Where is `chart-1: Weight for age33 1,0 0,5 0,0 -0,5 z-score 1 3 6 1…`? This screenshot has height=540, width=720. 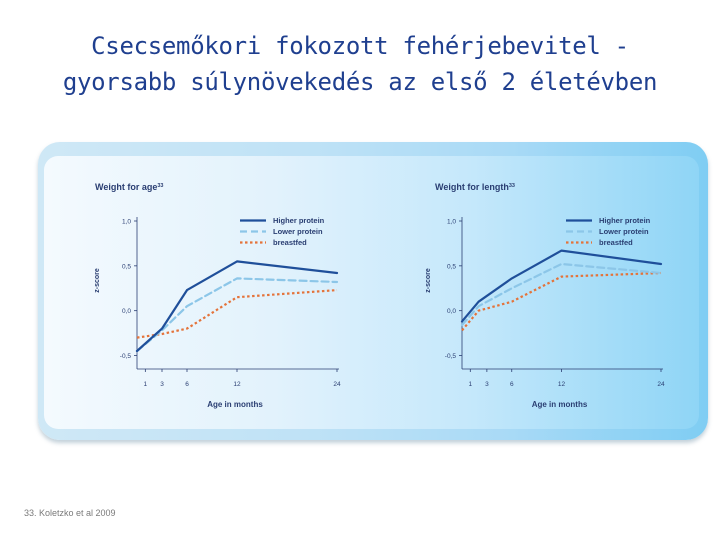 chart-1: Weight for age33 1,0 0,5 0,0 -0,5 z-score 1 3 6 1… is located at coordinates (217, 295).